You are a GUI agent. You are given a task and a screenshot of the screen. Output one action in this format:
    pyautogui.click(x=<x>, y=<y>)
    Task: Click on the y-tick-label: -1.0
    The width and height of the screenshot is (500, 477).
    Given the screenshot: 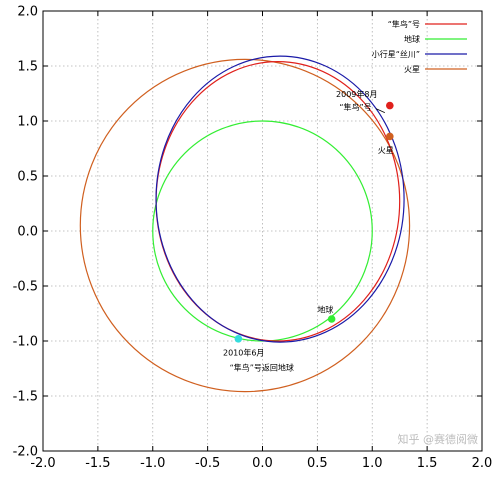 What is the action you would take?
    pyautogui.click(x=25, y=342)
    